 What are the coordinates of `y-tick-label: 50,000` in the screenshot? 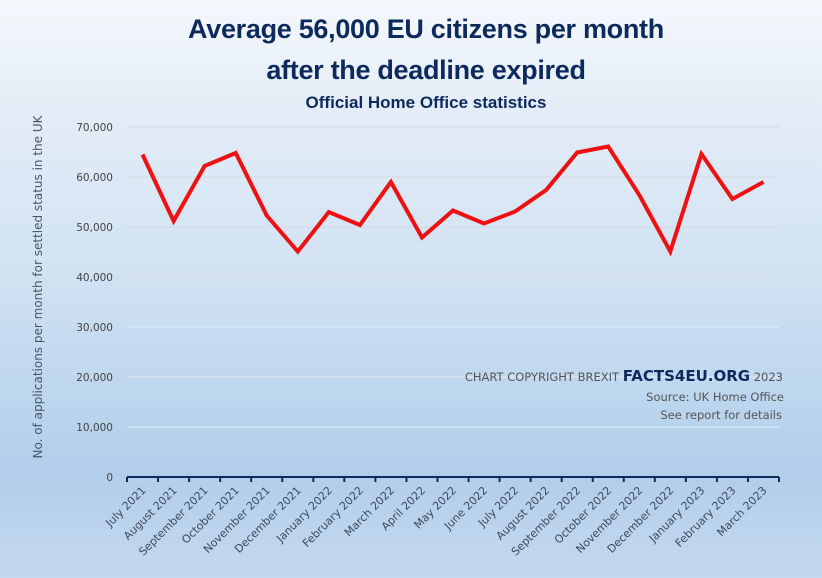 It's located at (94, 228).